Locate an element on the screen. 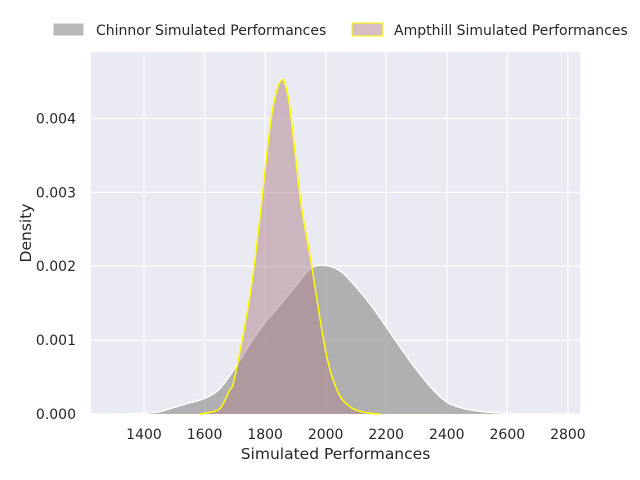  x-tick-label: 2800 is located at coordinates (568, 435).